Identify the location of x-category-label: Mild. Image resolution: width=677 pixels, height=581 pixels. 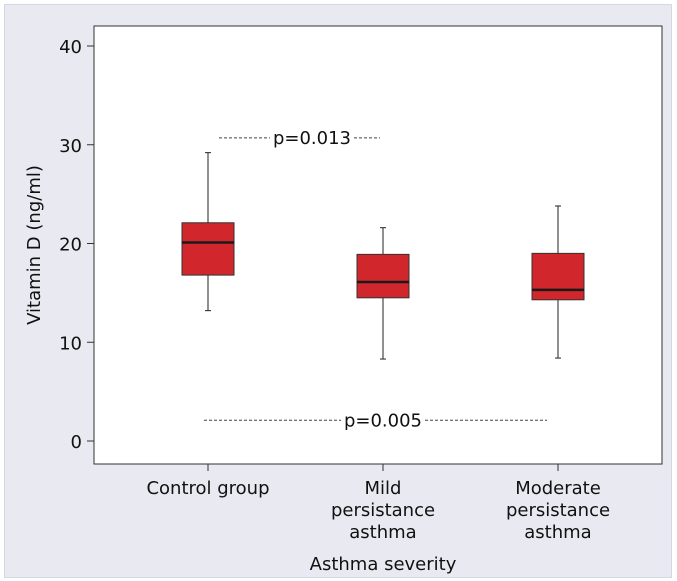
(383, 488).